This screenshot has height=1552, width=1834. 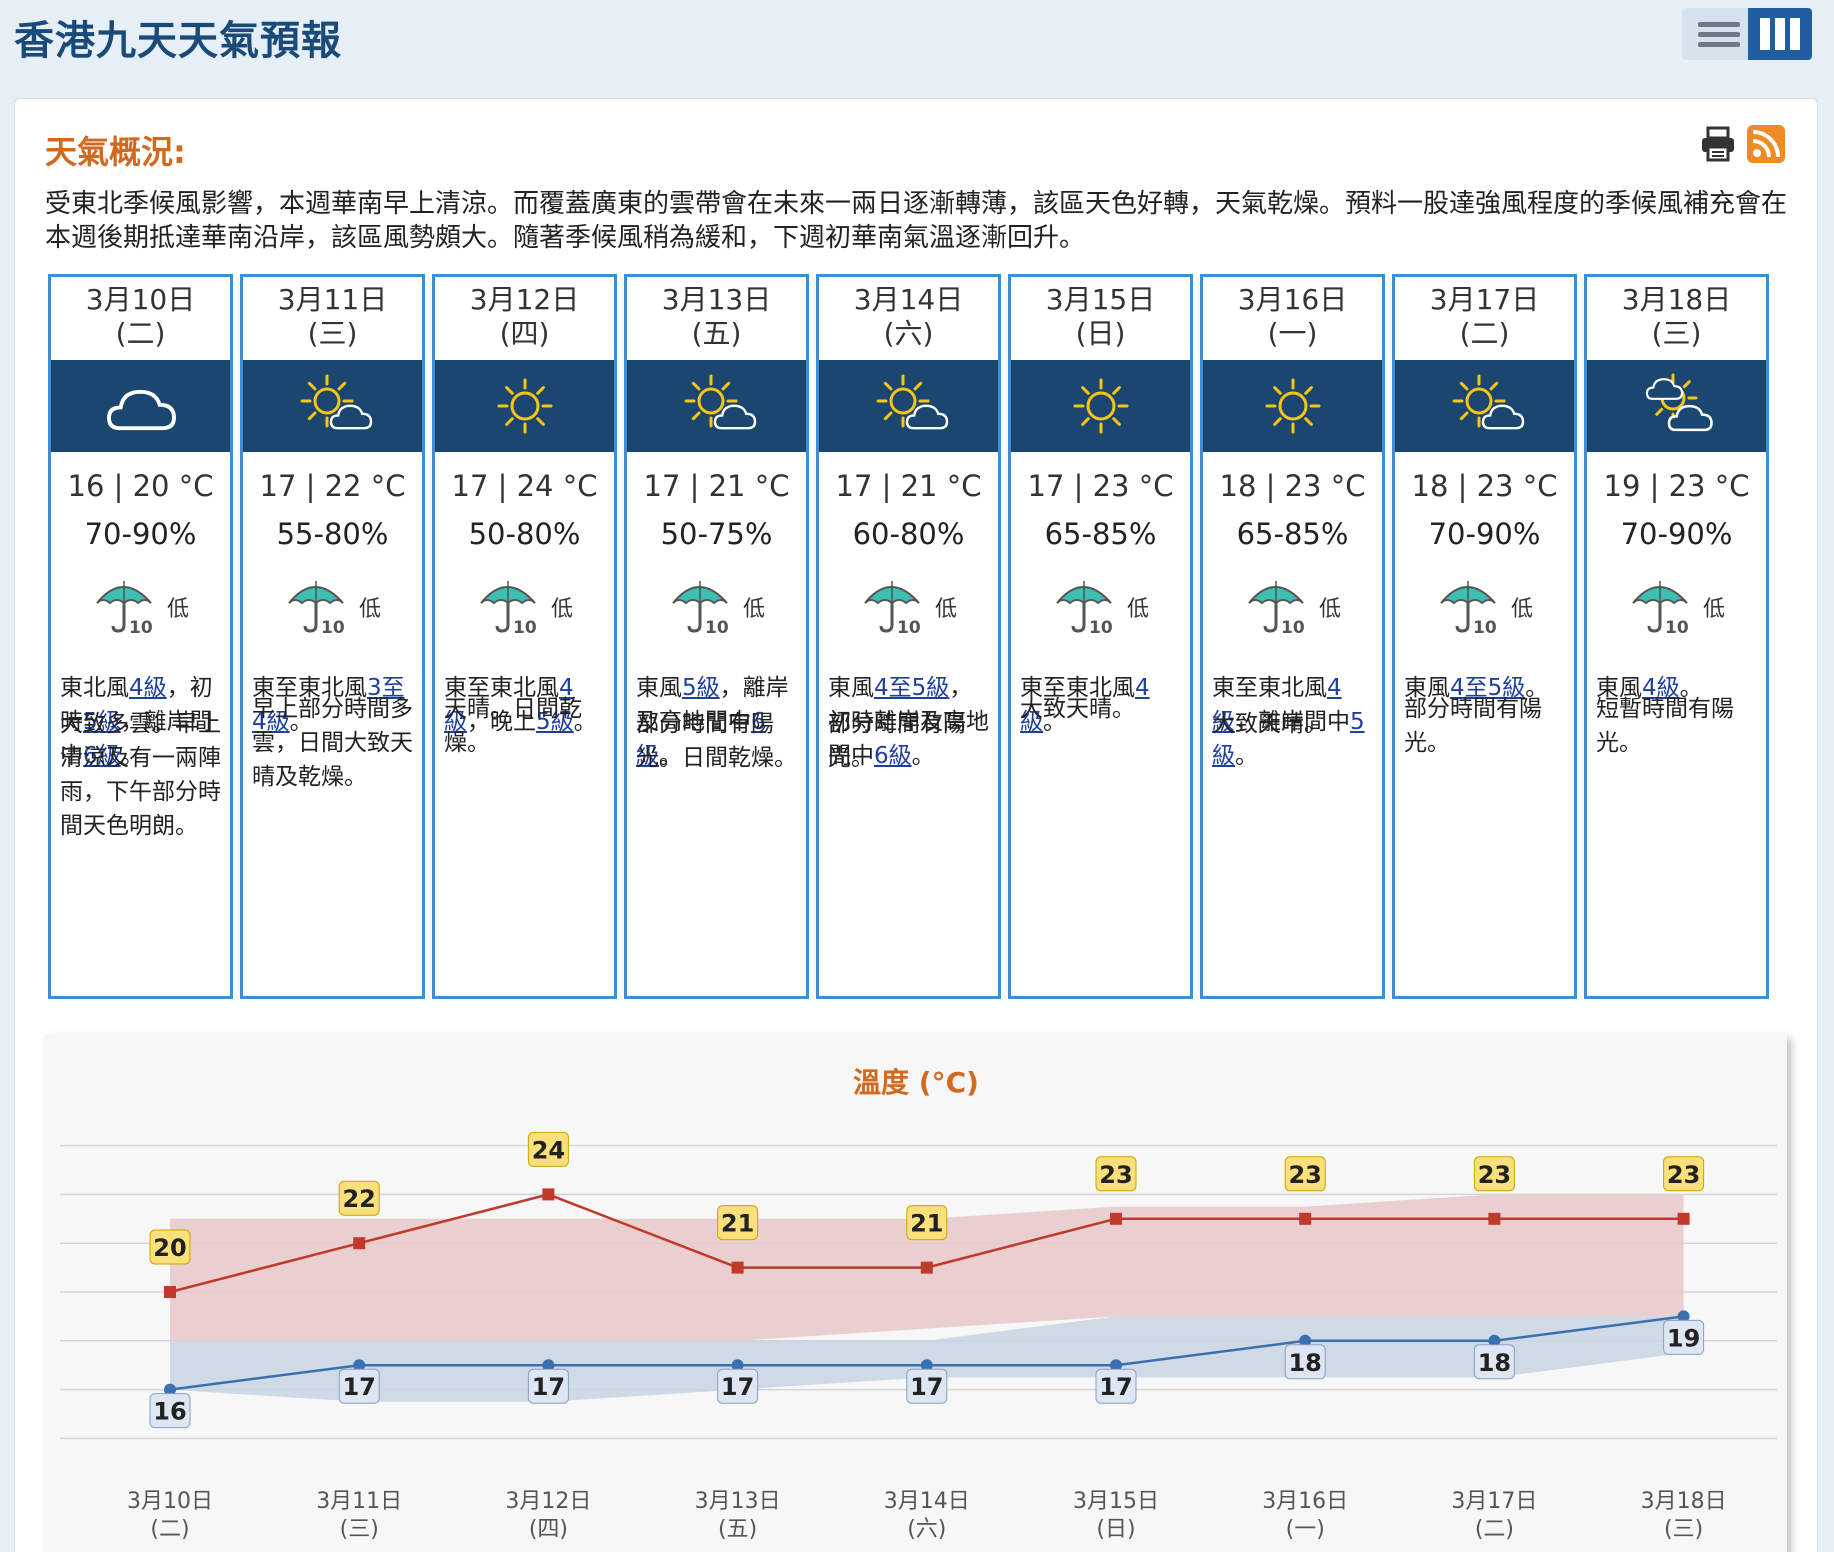 I want to click on day-wind: 東風4至5級，初時離岸及高地間中6級。, so click(x=909, y=722).